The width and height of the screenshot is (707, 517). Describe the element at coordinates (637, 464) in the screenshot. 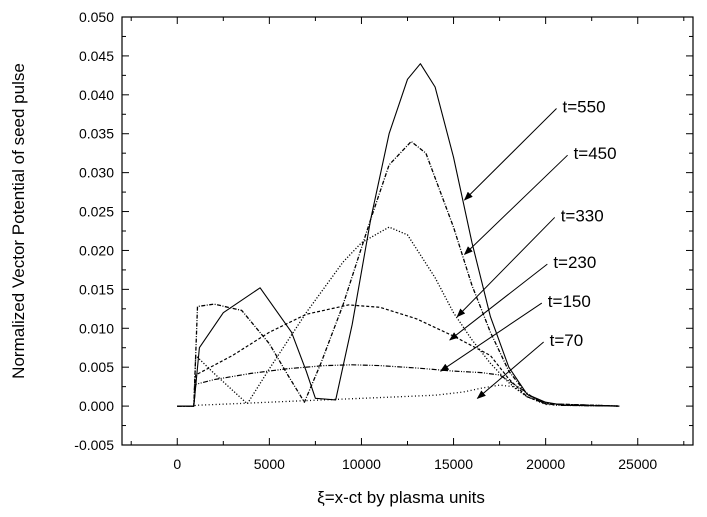

I see `x-tick-label: 25000` at that location.